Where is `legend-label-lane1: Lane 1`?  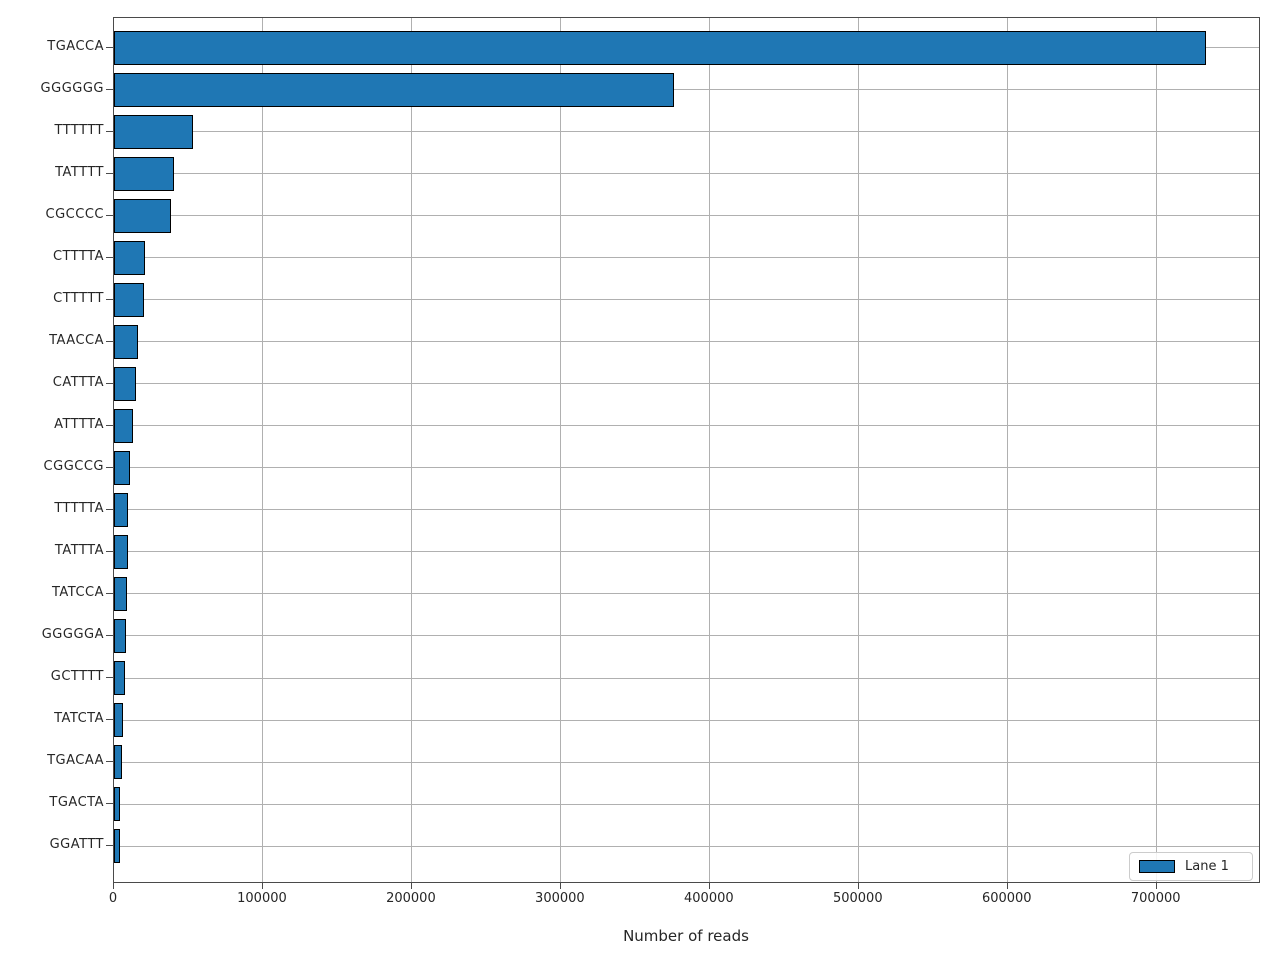
legend-label-lane1: Lane 1 is located at coordinates (1207, 866).